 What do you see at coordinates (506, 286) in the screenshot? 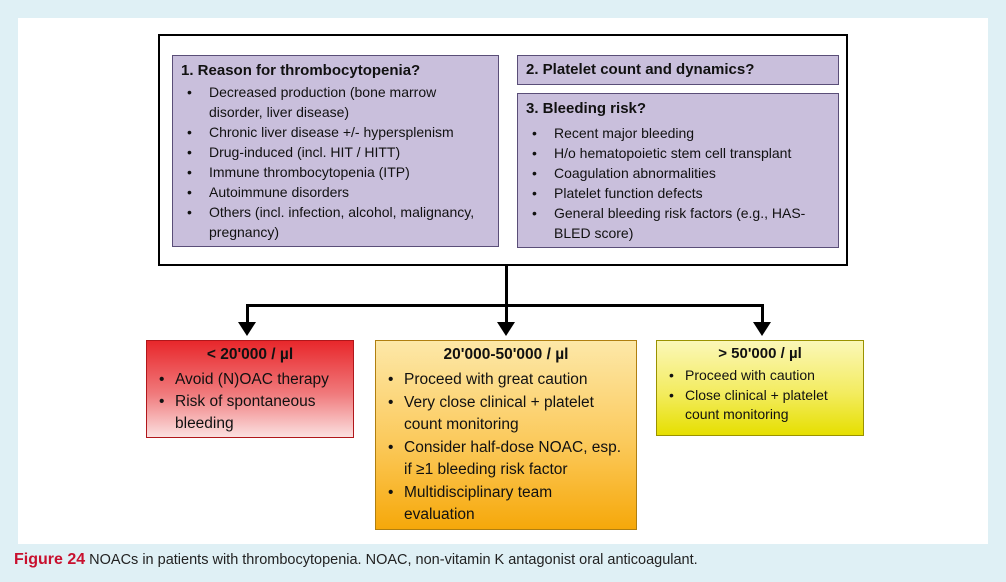
I see `stem-line` at bounding box center [506, 286].